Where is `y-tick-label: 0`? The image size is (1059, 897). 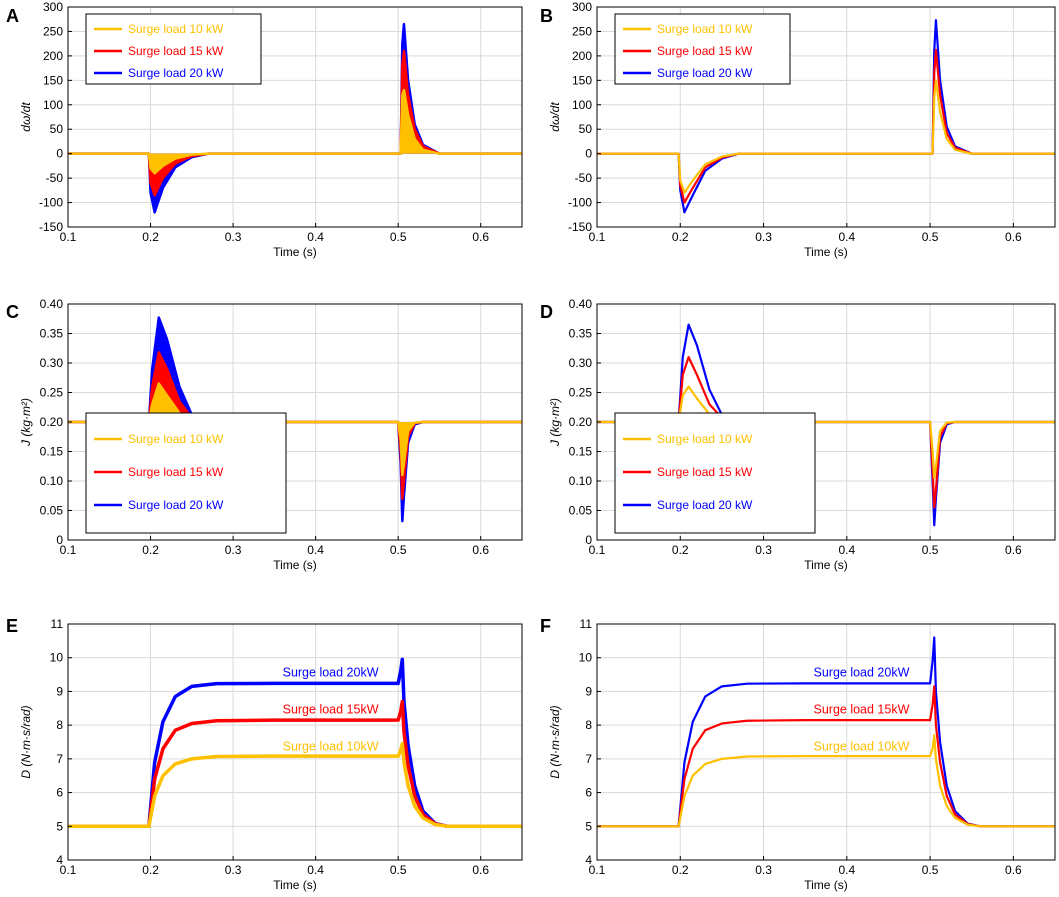
y-tick-label: 0 is located at coordinates (59, 540).